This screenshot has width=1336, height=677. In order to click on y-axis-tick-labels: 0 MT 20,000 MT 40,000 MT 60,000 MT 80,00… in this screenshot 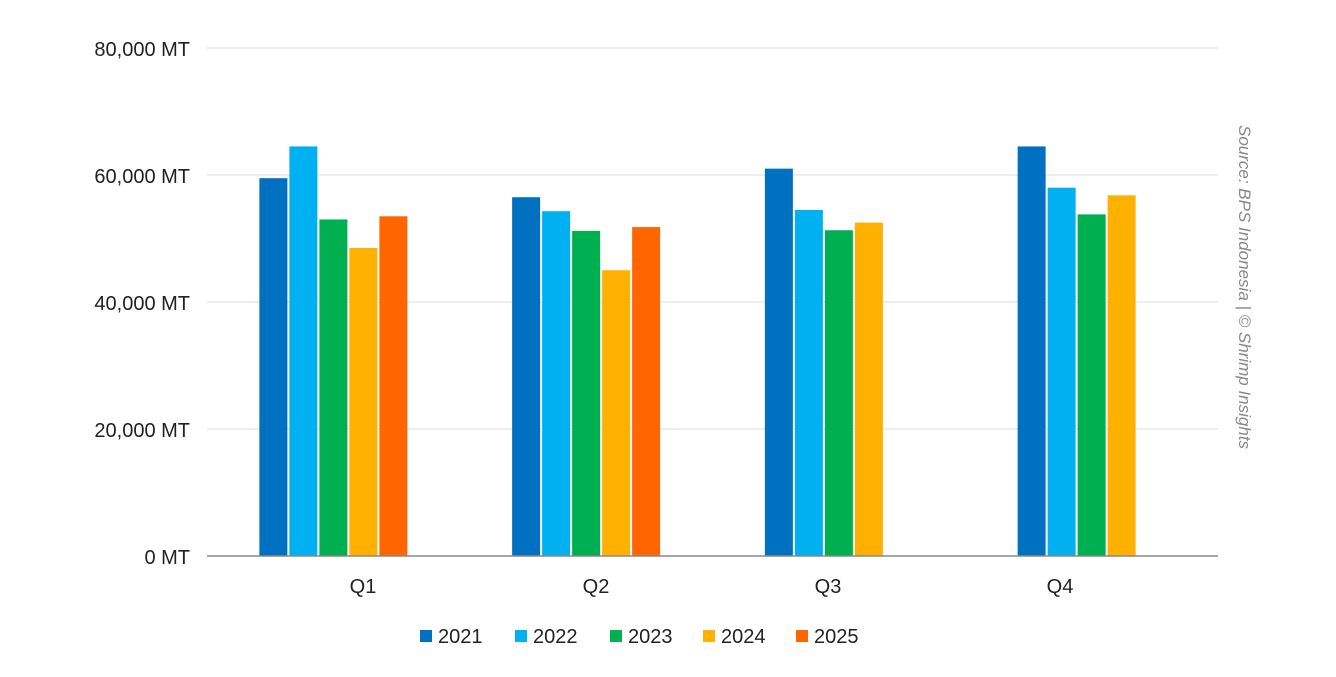, I will do `click(142, 304)`.